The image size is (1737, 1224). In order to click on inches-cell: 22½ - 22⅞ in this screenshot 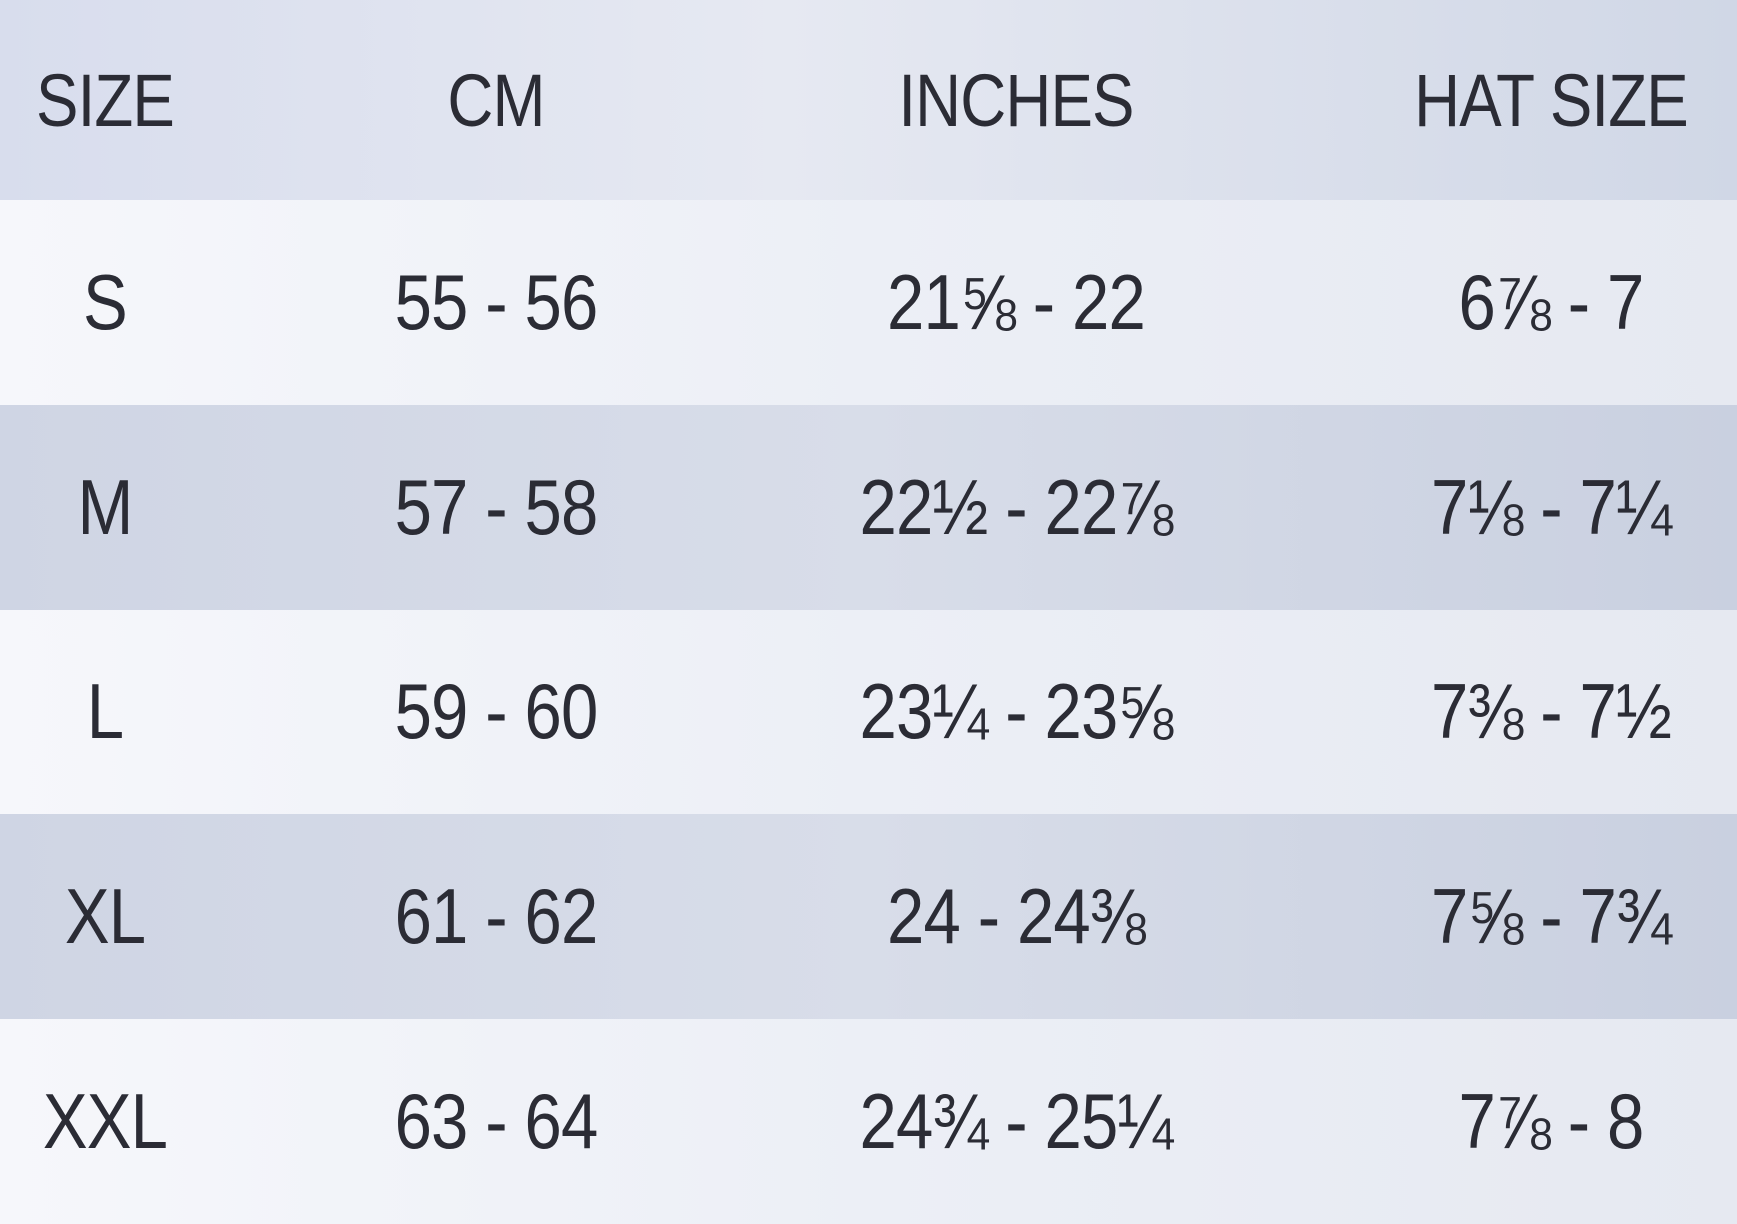, I will do `click(1016, 506)`.